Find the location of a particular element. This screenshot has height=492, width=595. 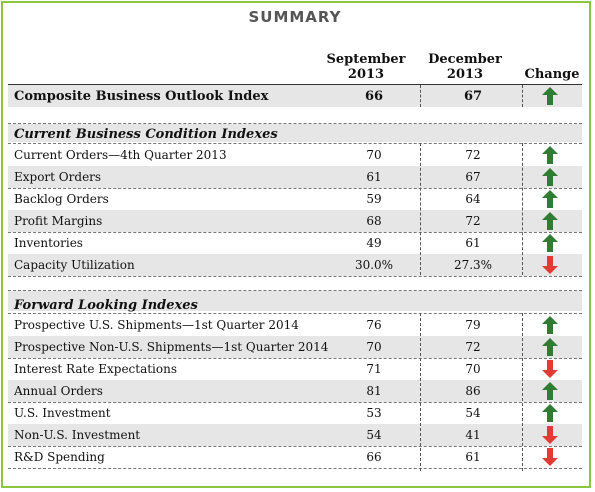

table-row: Capacity Utilization 30.0% 27.3% is located at coordinates (295, 265).